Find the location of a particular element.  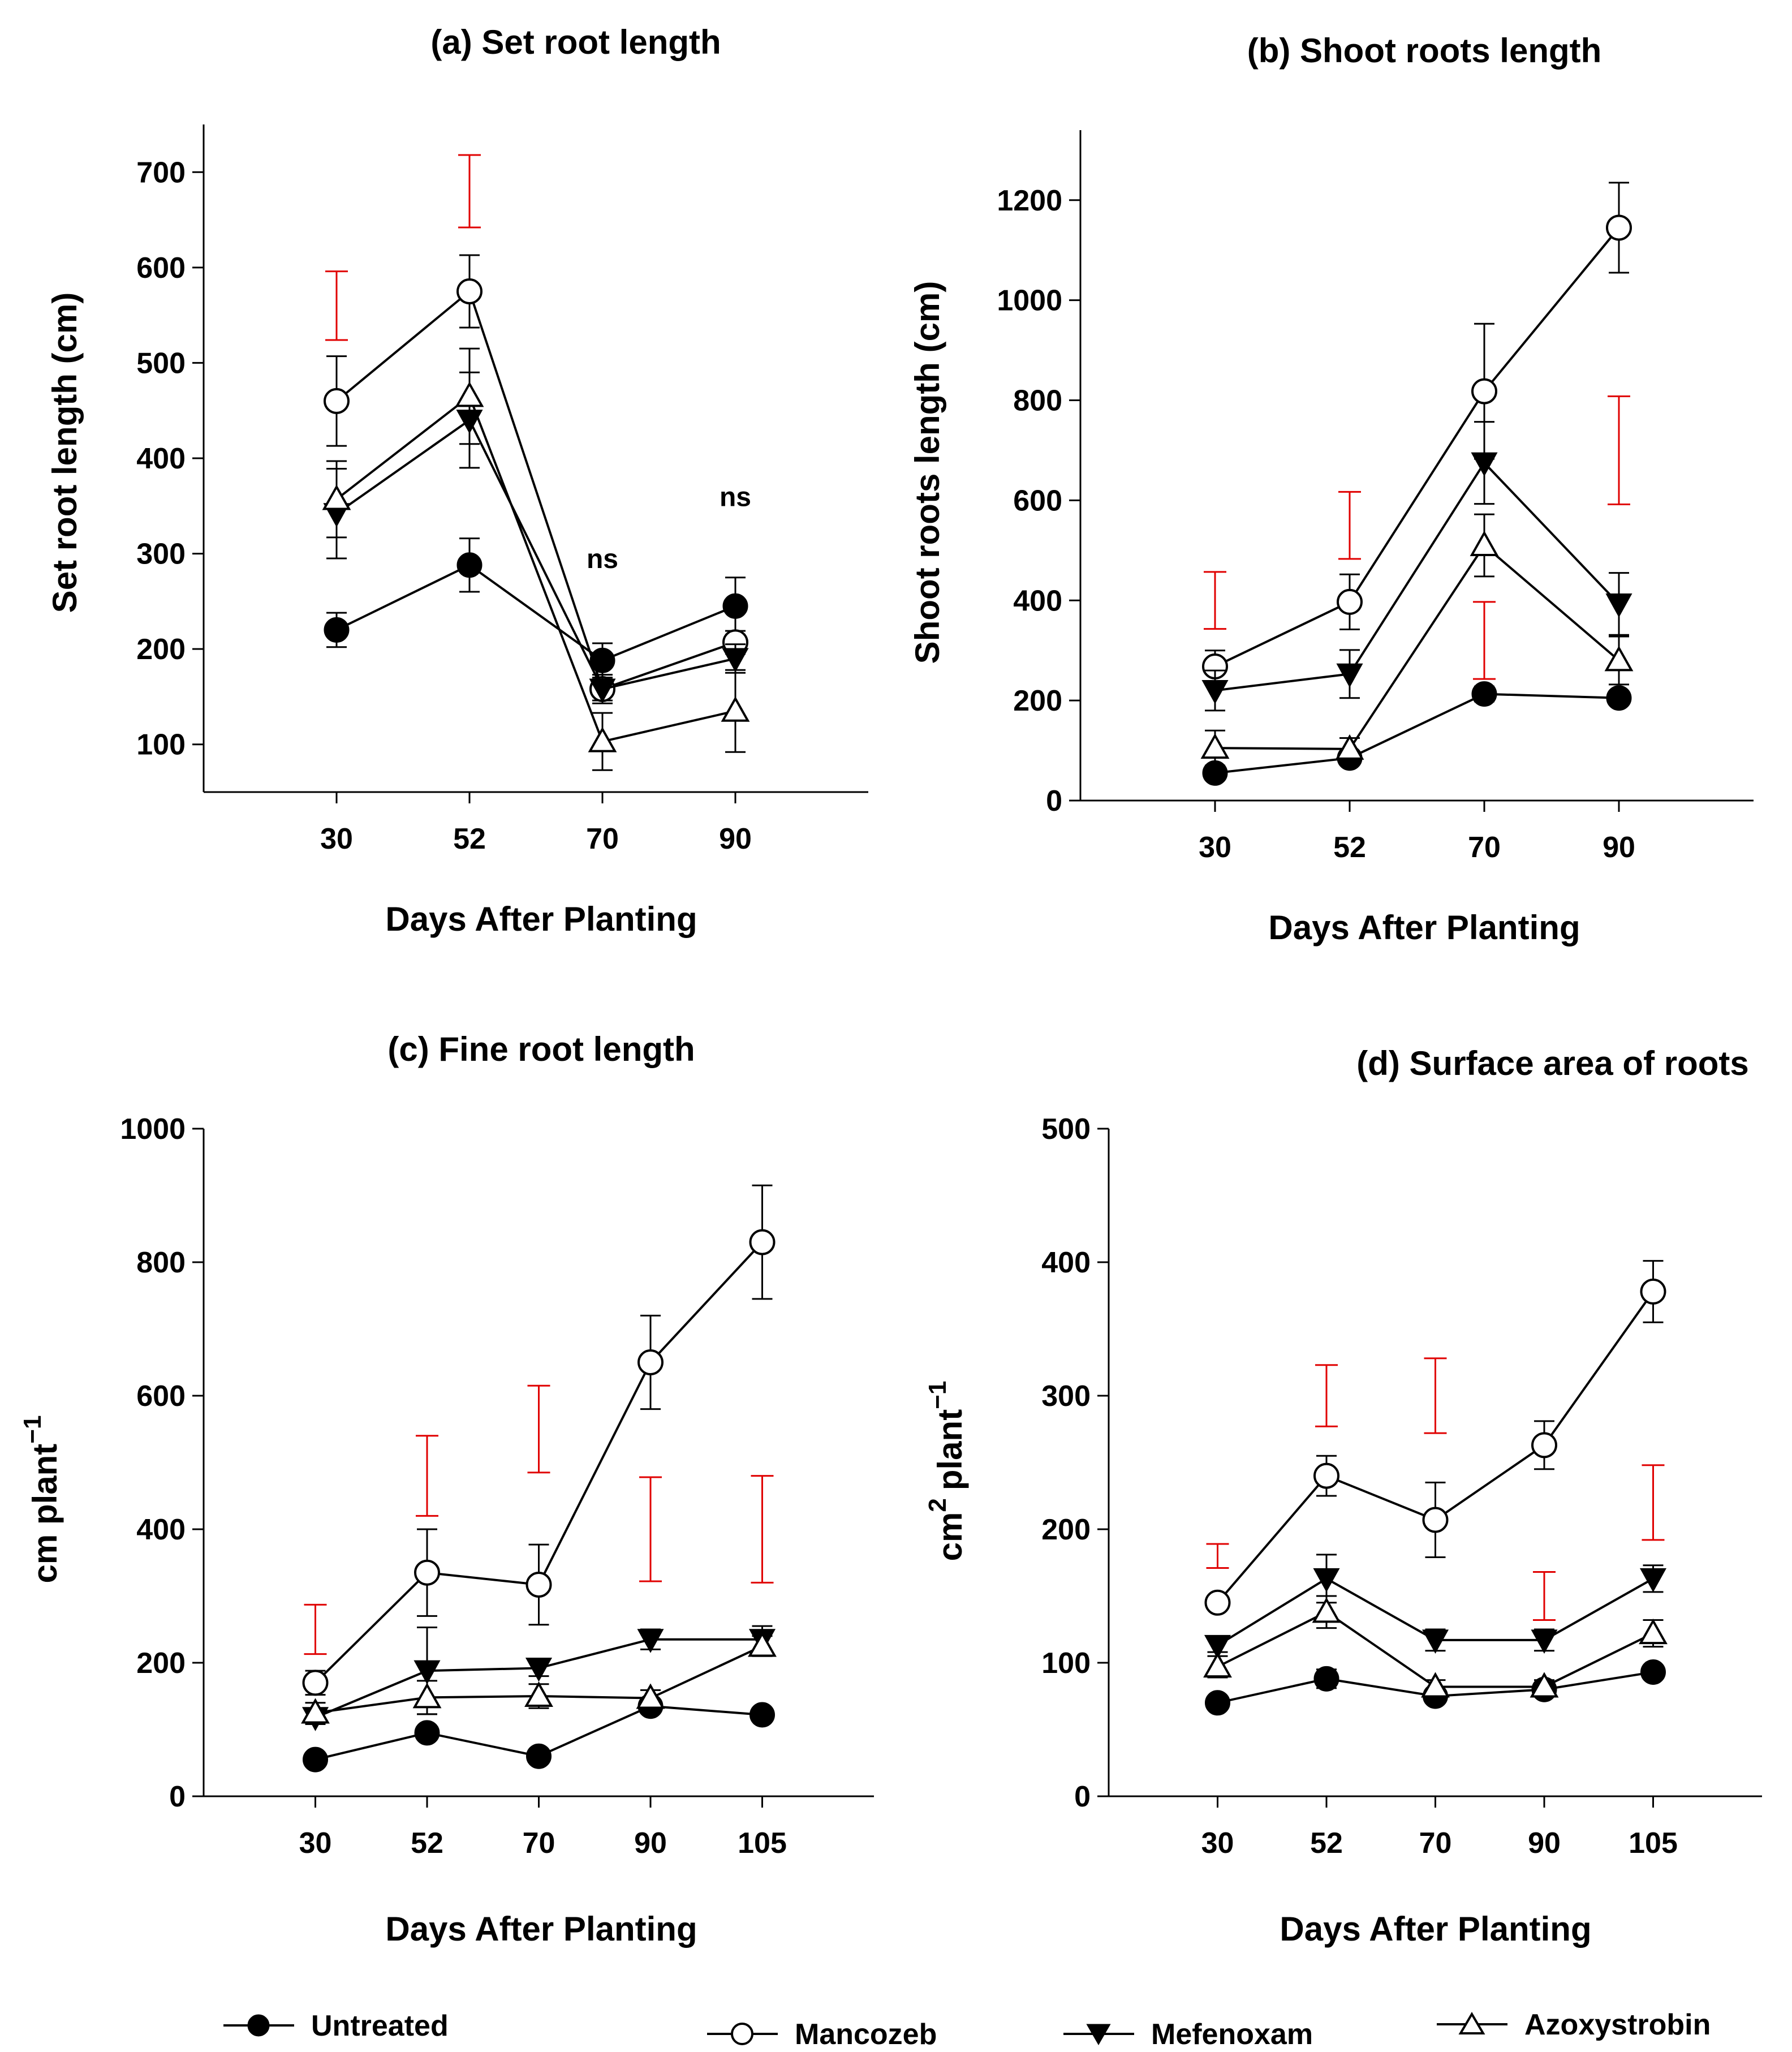

panel-d-ylabel-tail: plant is located at coordinates (950, 1449).